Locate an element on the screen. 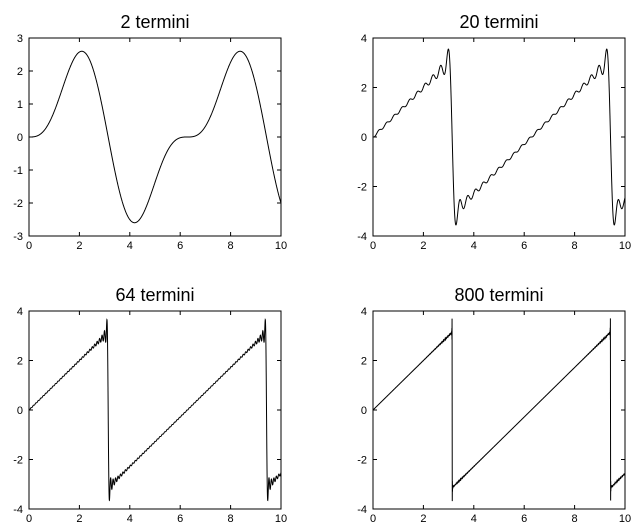  y-tick-label: -3 is located at coordinates (18, 237).